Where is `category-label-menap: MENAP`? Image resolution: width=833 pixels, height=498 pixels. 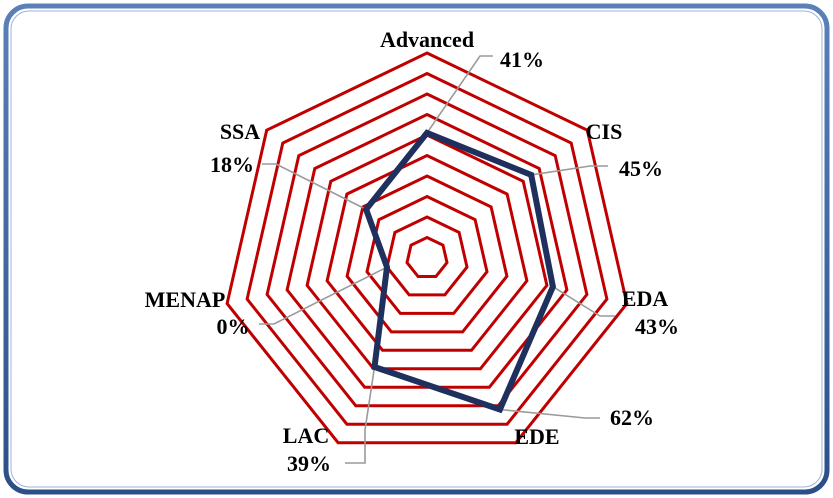 category-label-menap: MENAP is located at coordinates (185, 299).